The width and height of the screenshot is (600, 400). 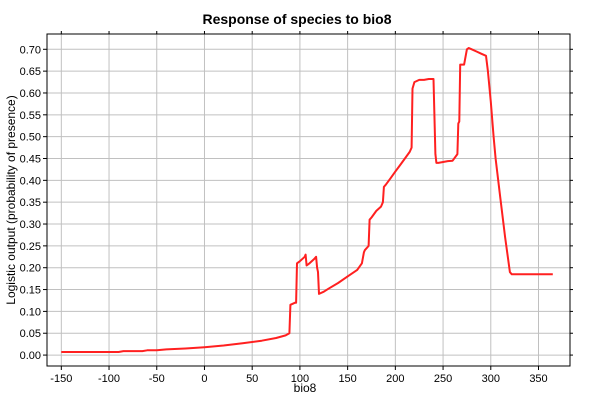 What do you see at coordinates (30, 312) in the screenshot?
I see `y-tick-label: 0.10` at bounding box center [30, 312].